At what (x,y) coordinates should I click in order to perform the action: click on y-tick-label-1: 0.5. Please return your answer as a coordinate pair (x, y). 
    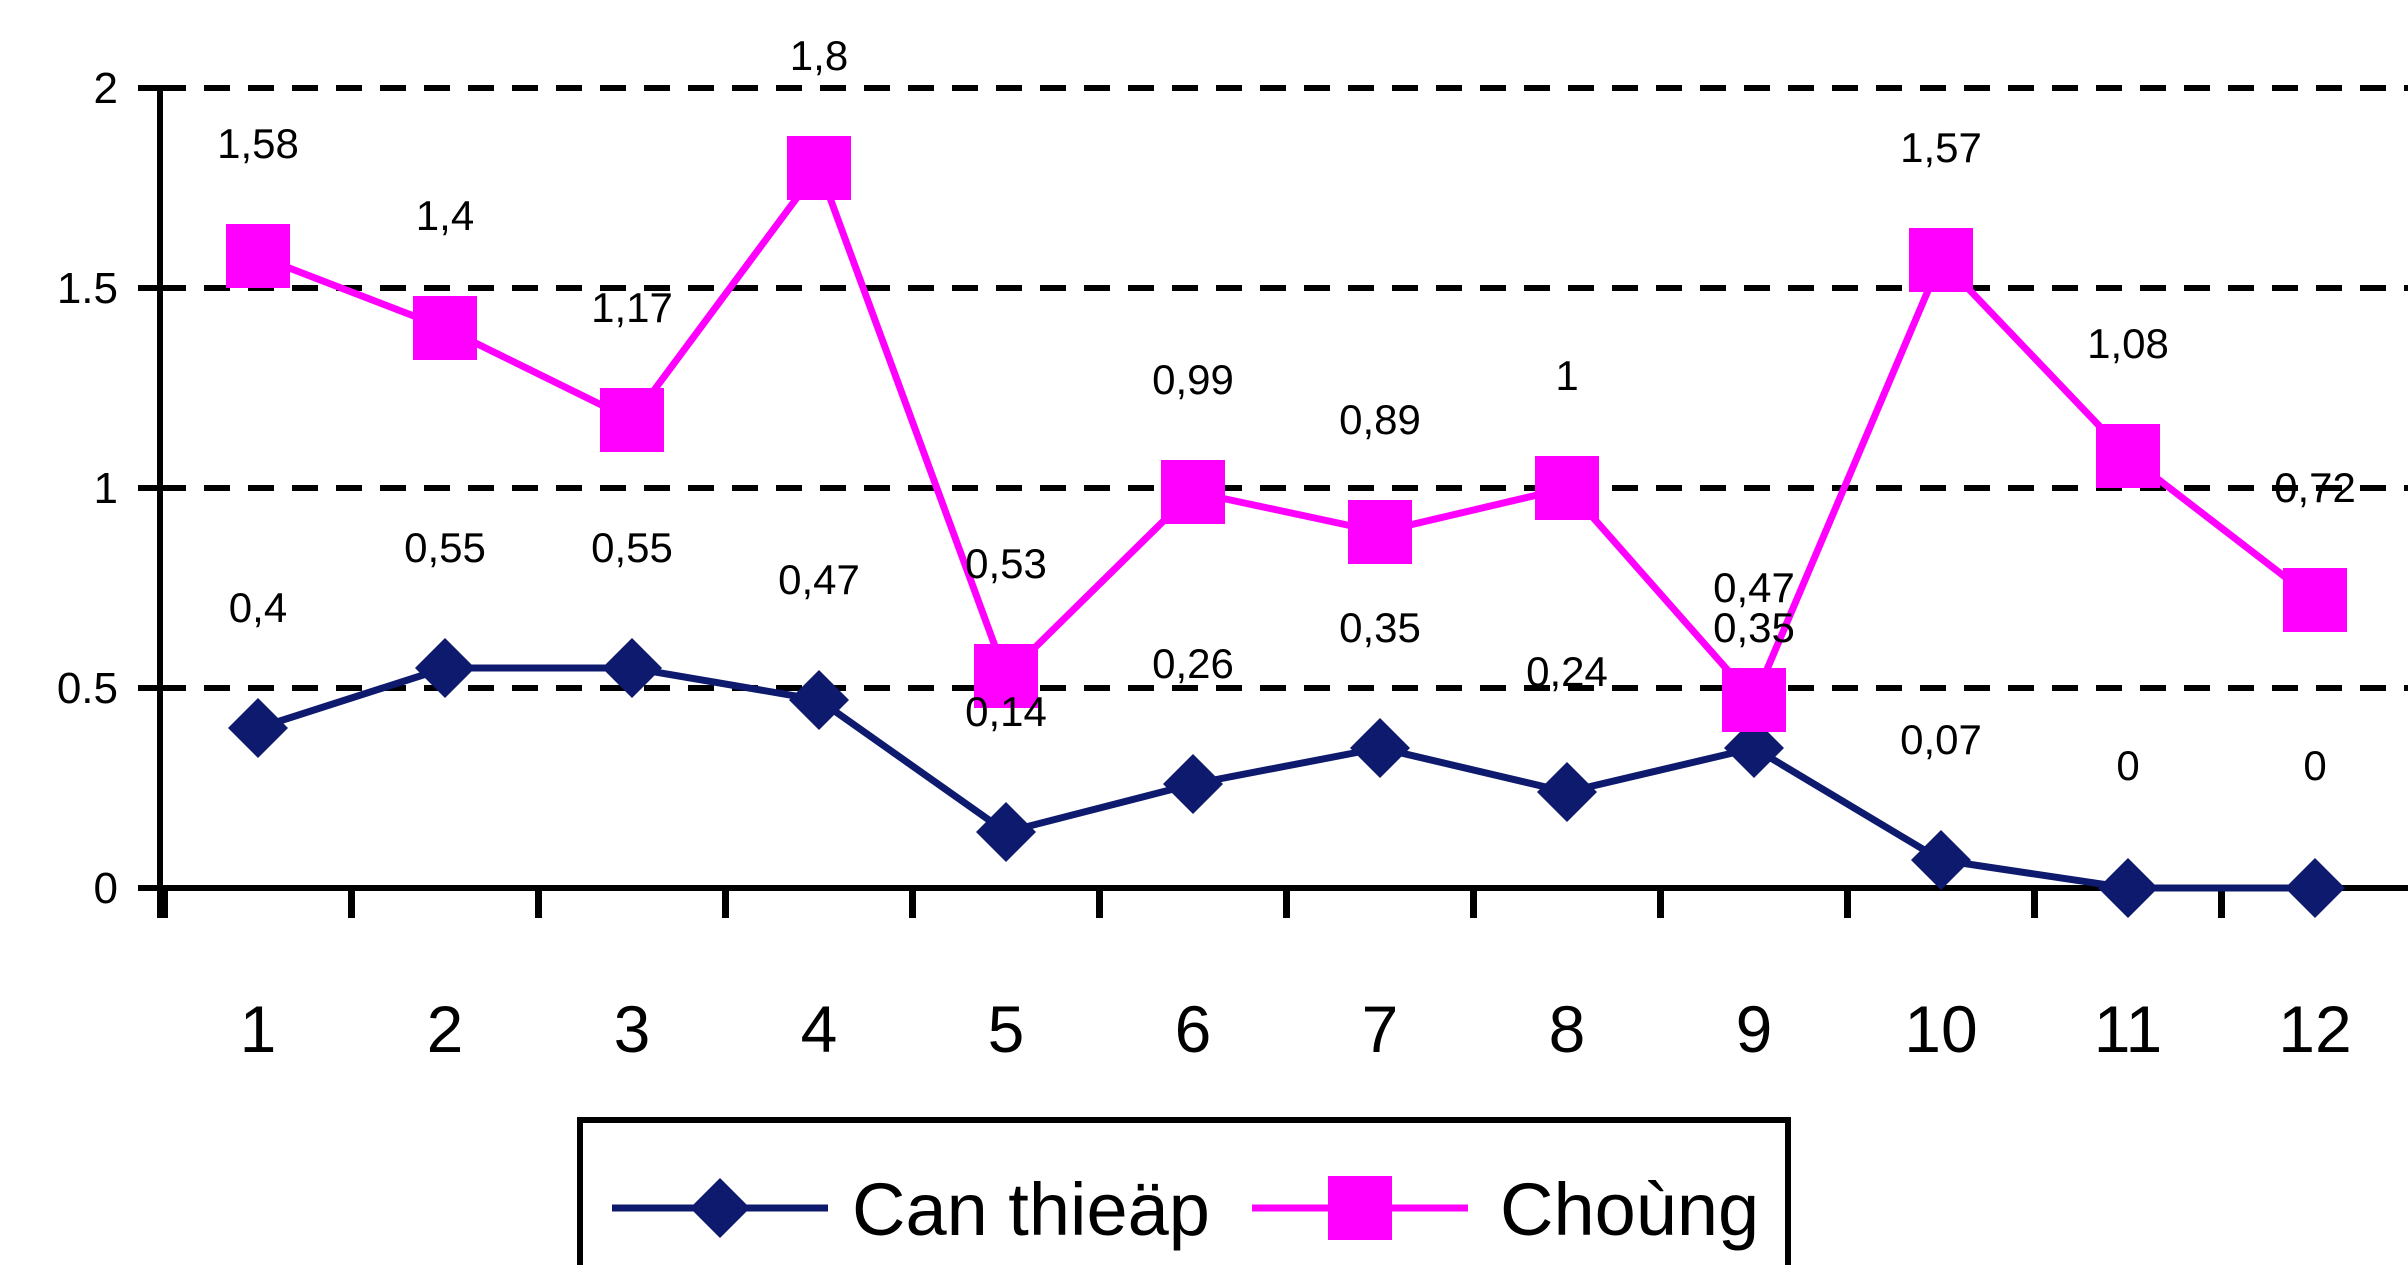
    Looking at the image, I should click on (87, 688).